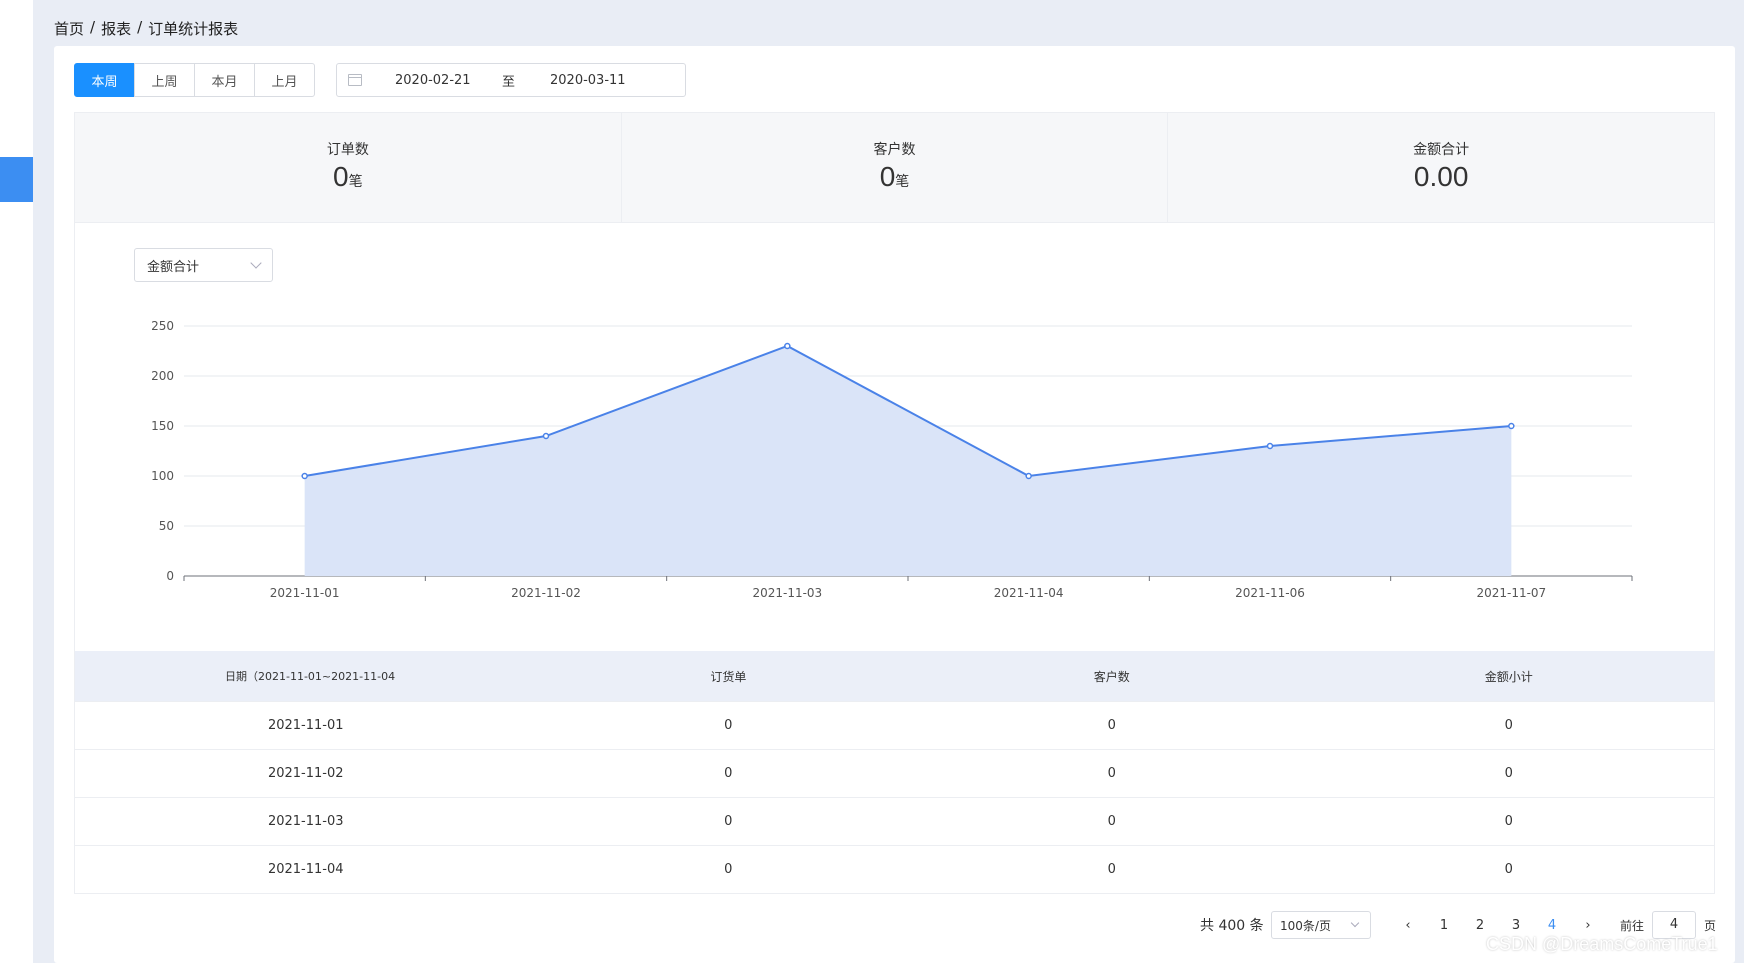 Image resolution: width=1744 pixels, height=963 pixels. What do you see at coordinates (1270, 593) in the screenshot?
I see `x-tick-label: 2021-11-06` at bounding box center [1270, 593].